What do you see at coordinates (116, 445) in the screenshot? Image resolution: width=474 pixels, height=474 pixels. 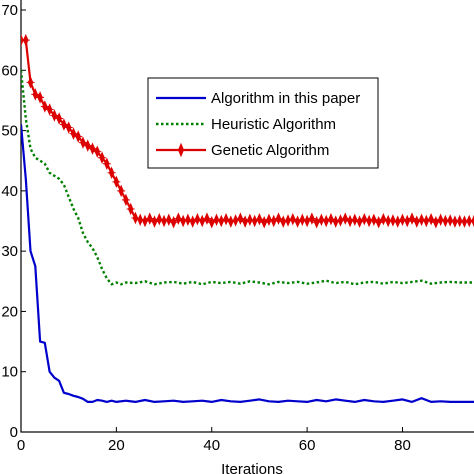 I see `x-tick-label: 20` at bounding box center [116, 445].